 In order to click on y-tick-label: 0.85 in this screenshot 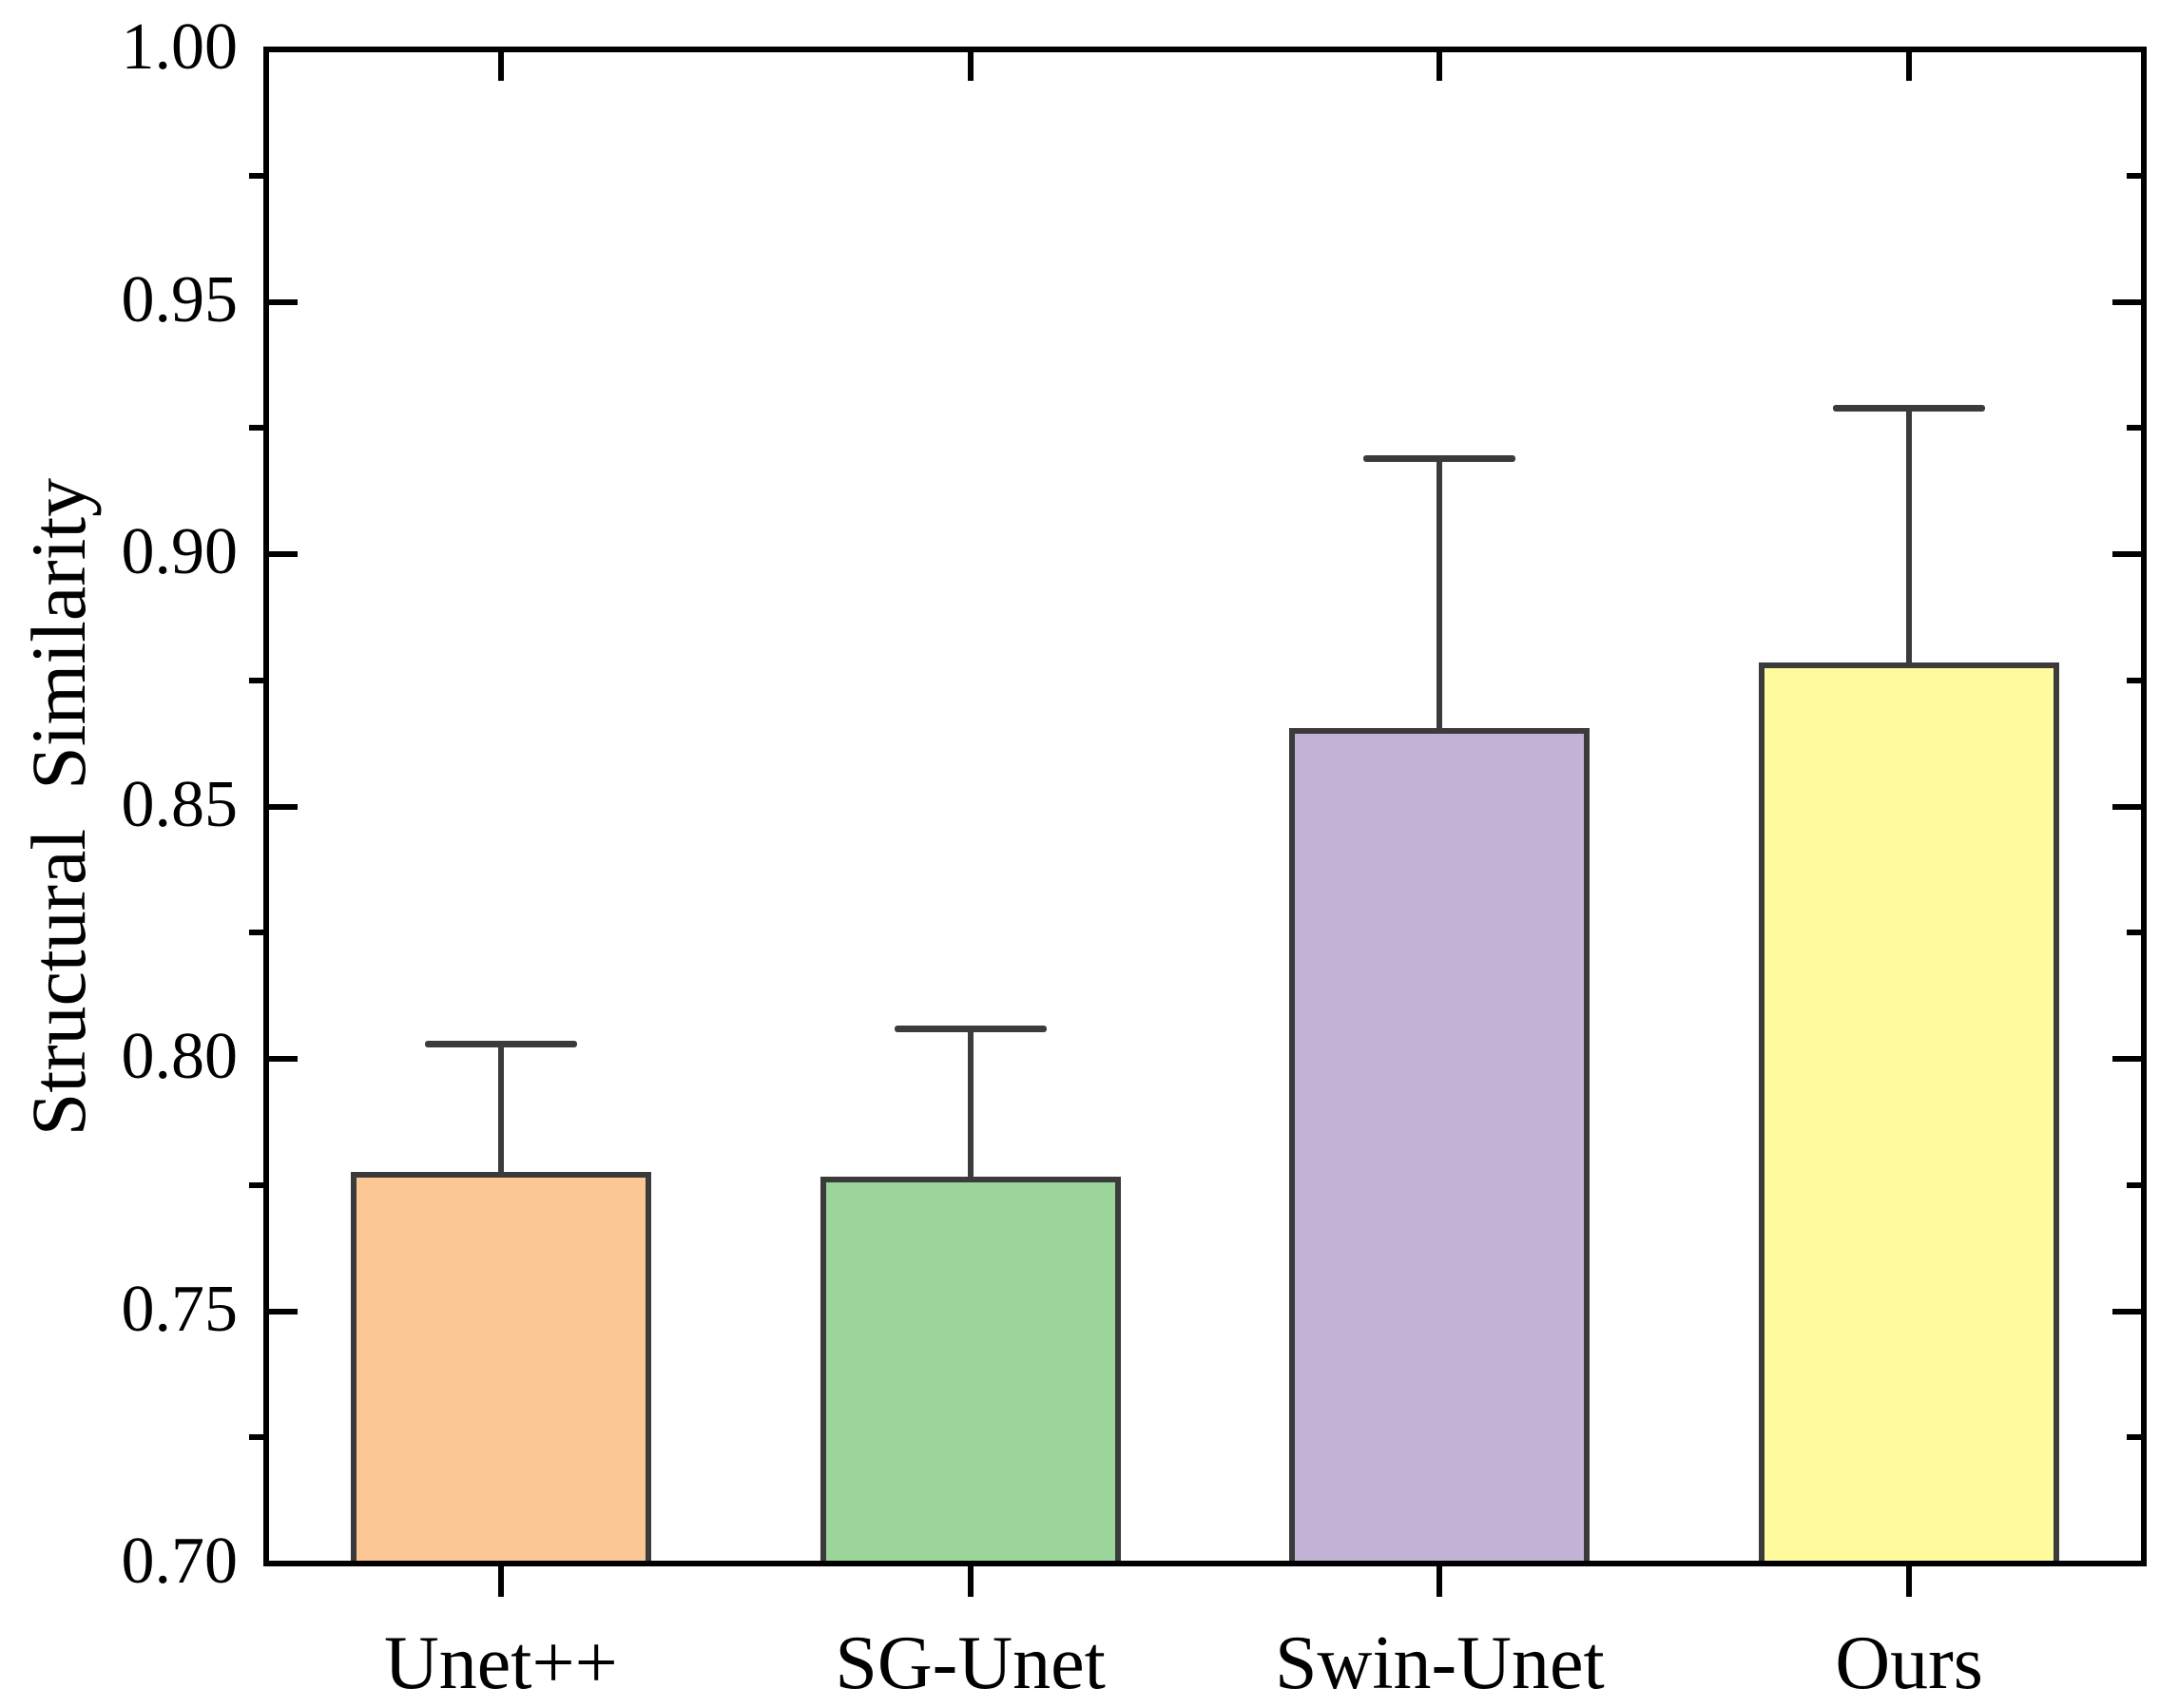, I will do `click(180, 804)`.